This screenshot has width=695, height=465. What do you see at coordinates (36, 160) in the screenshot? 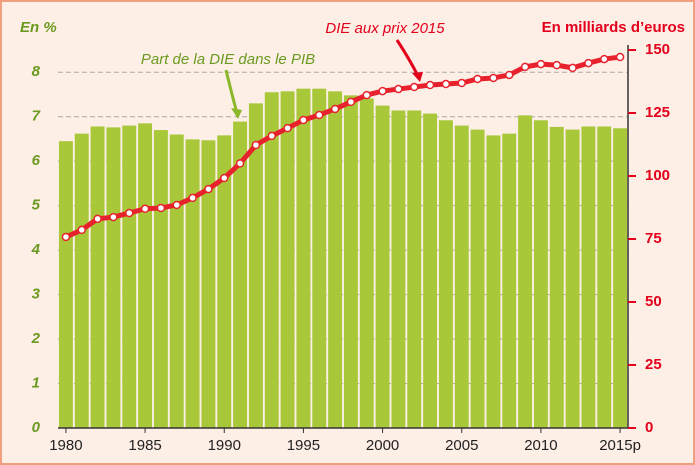
I see `y-tick-label: 6` at bounding box center [36, 160].